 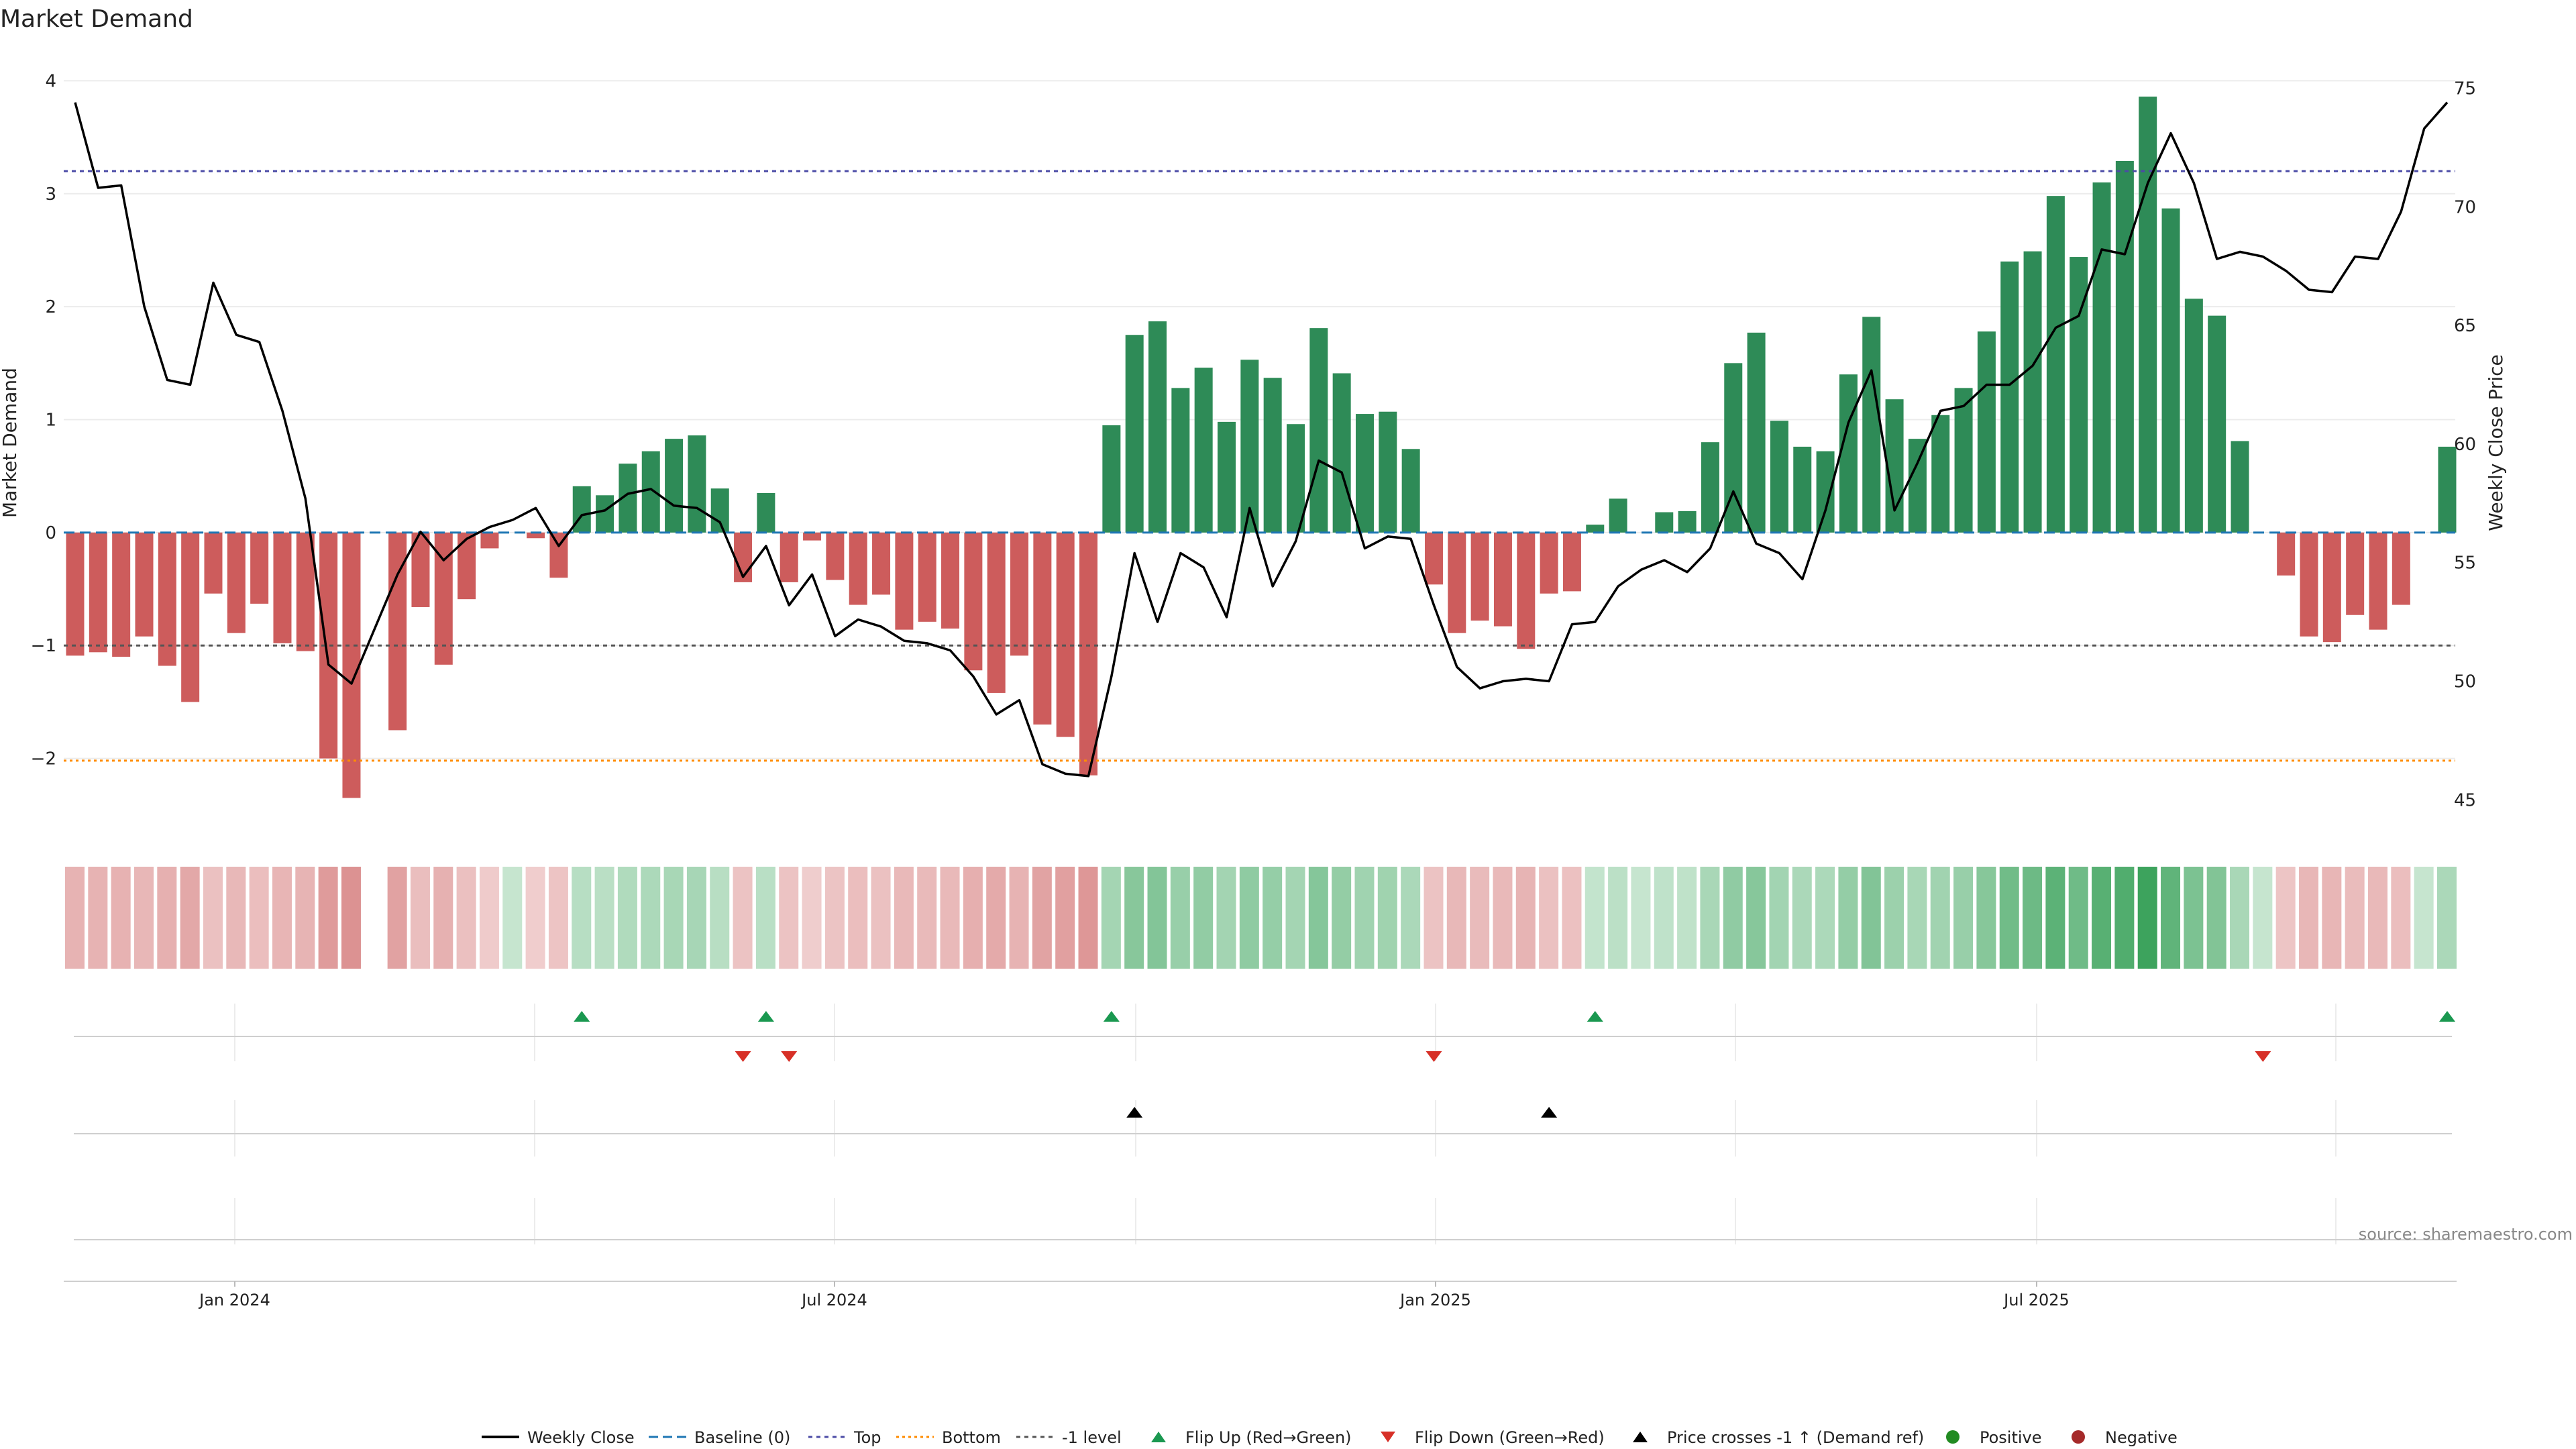 What do you see at coordinates (50, 81) in the screenshot?
I see `y-tick-label: 4` at bounding box center [50, 81].